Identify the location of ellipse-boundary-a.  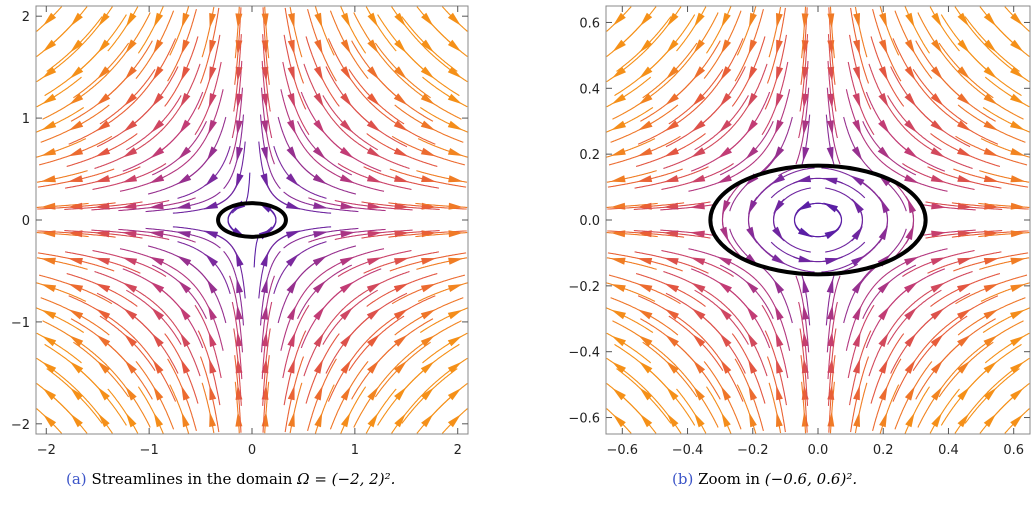
(252, 220).